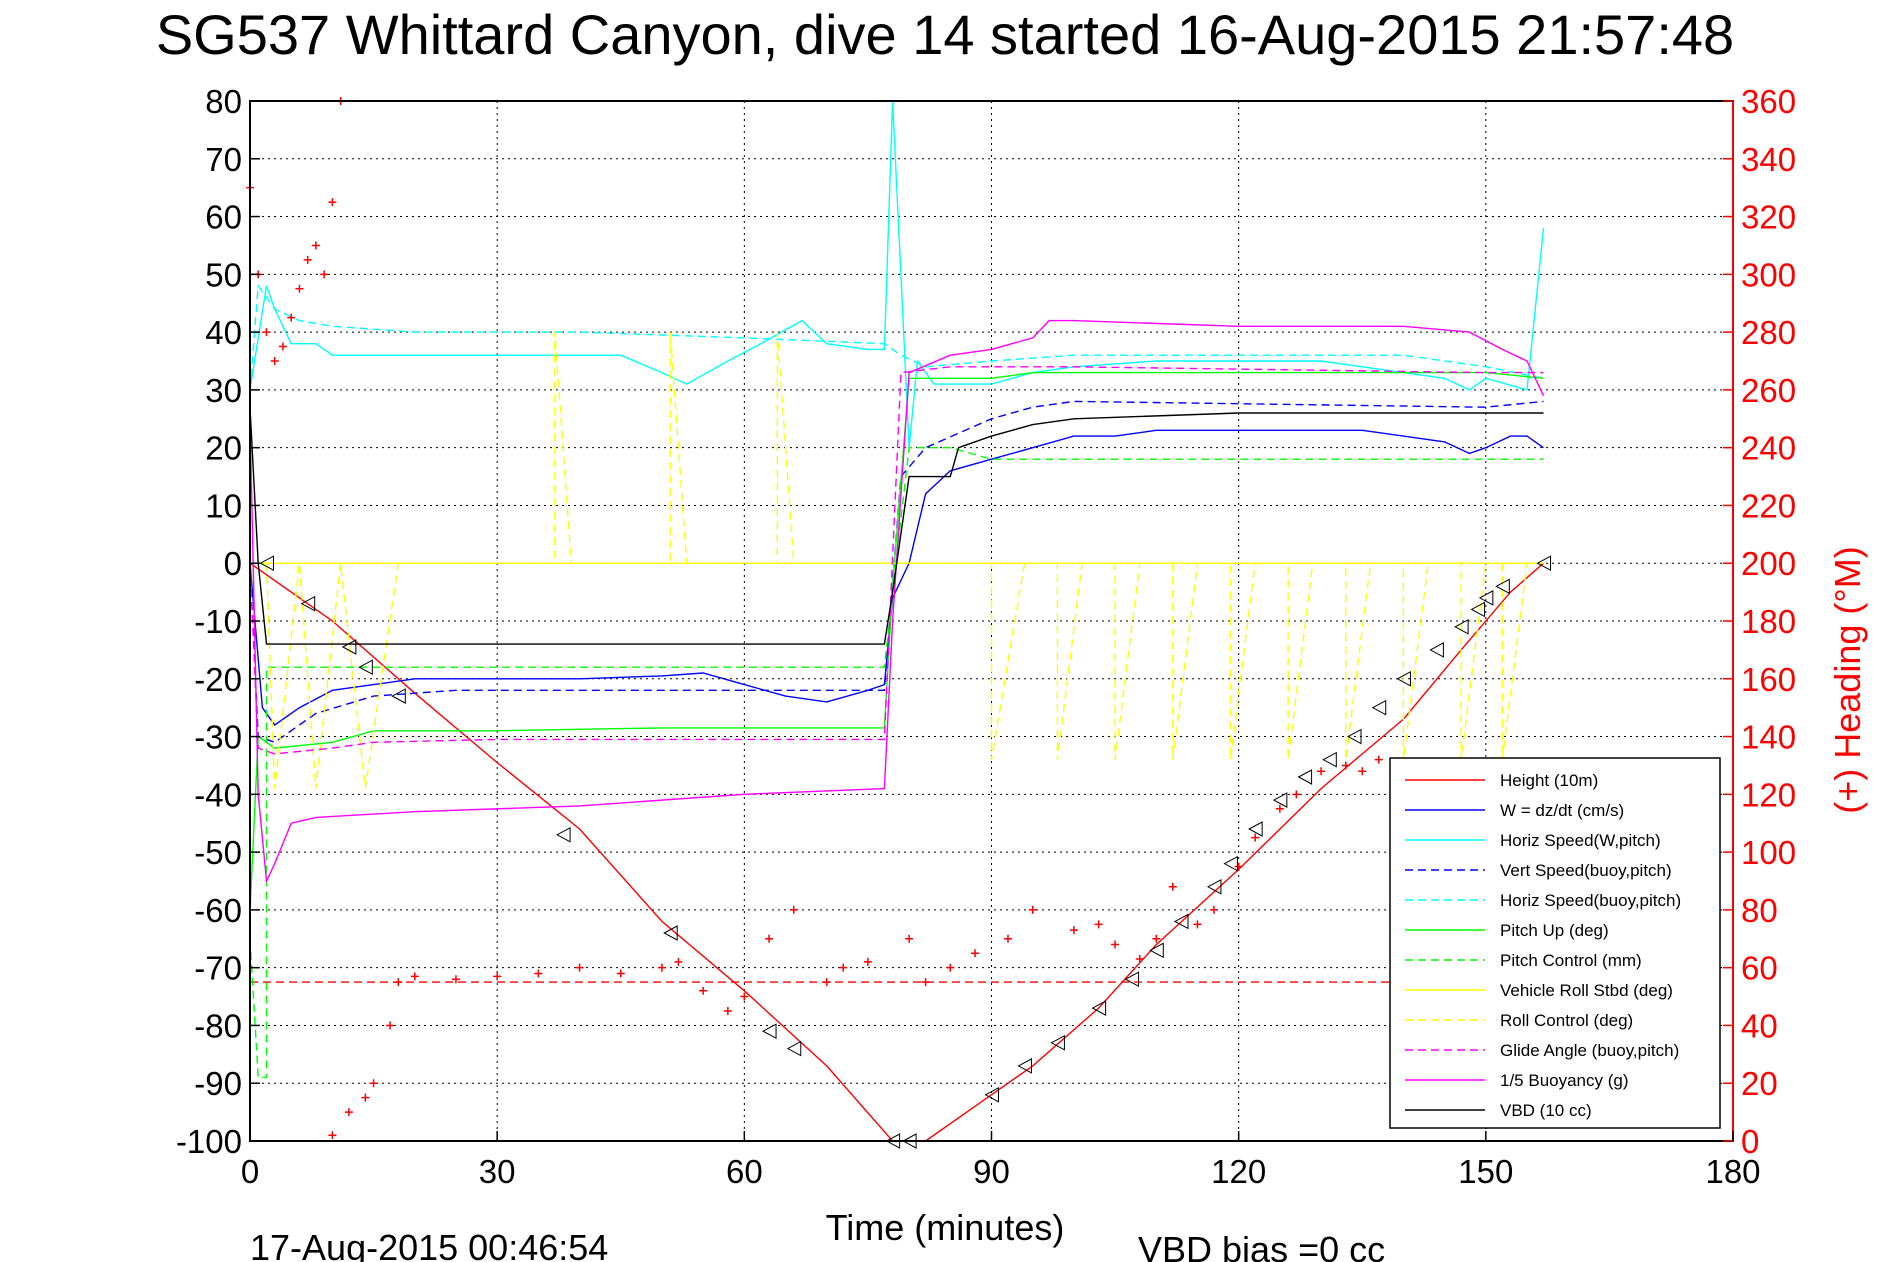 The height and width of the screenshot is (1262, 1891). I want to click on legend-entry: Horiz Speed(buoy,pitch), so click(1543, 900).